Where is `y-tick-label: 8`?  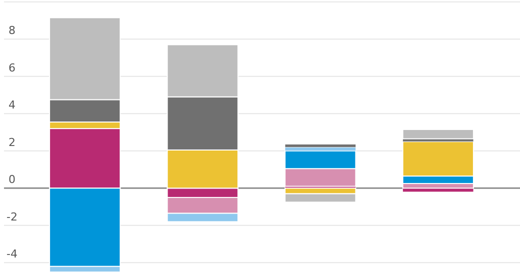 y-tick-label: 8 is located at coordinates (12, 31).